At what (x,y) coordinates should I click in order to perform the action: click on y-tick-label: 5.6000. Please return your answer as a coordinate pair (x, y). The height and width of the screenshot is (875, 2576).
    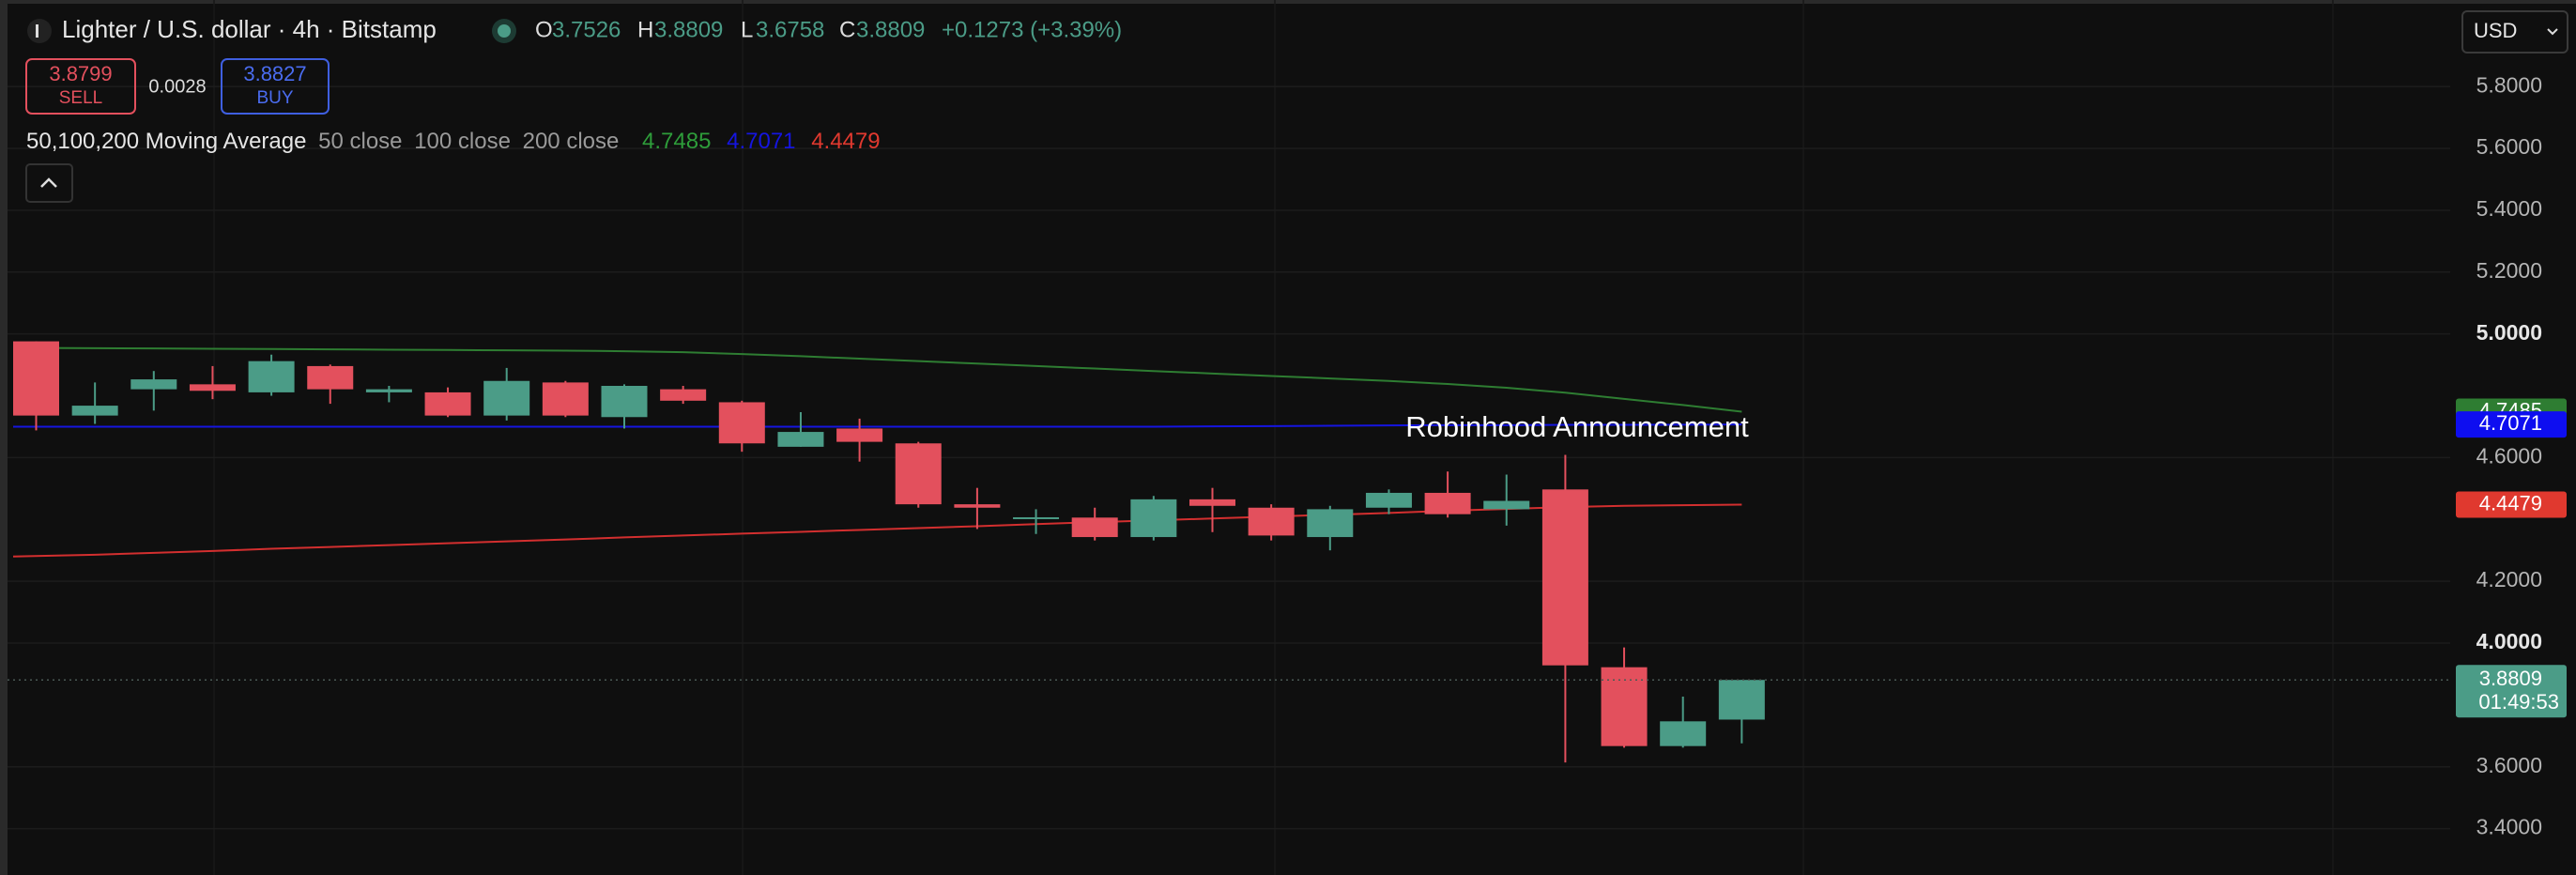
    Looking at the image, I should click on (2509, 146).